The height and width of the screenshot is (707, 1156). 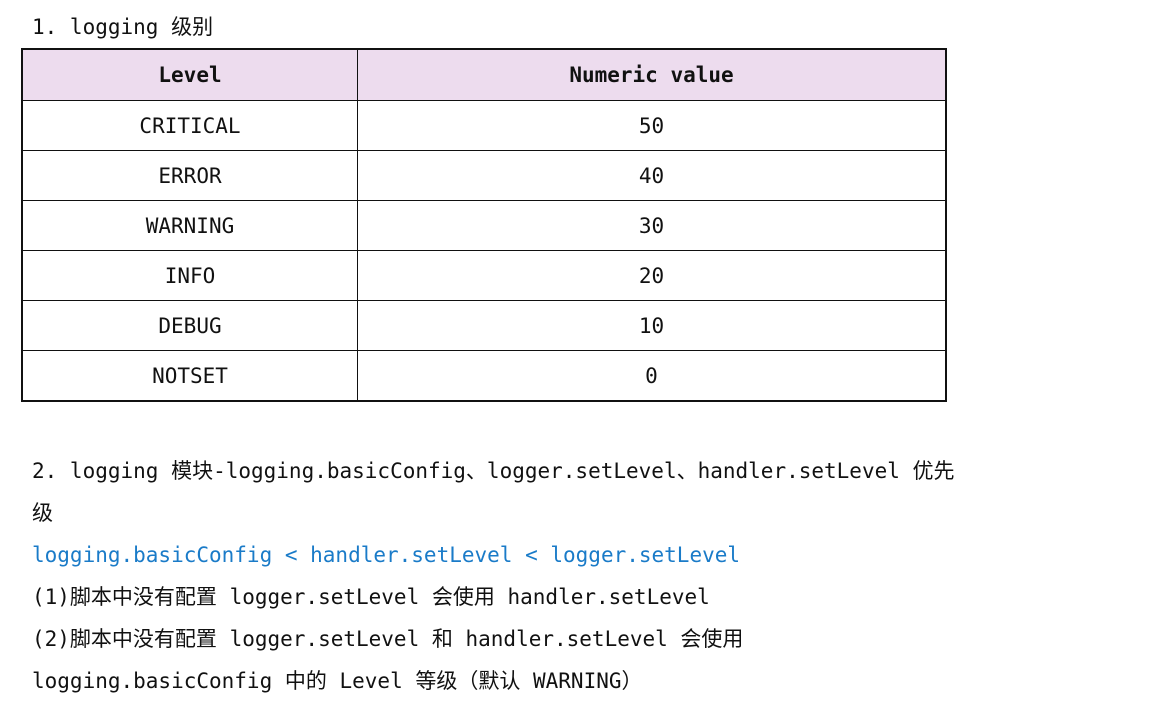 What do you see at coordinates (652, 225) in the screenshot?
I see `value-cell: 30` at bounding box center [652, 225].